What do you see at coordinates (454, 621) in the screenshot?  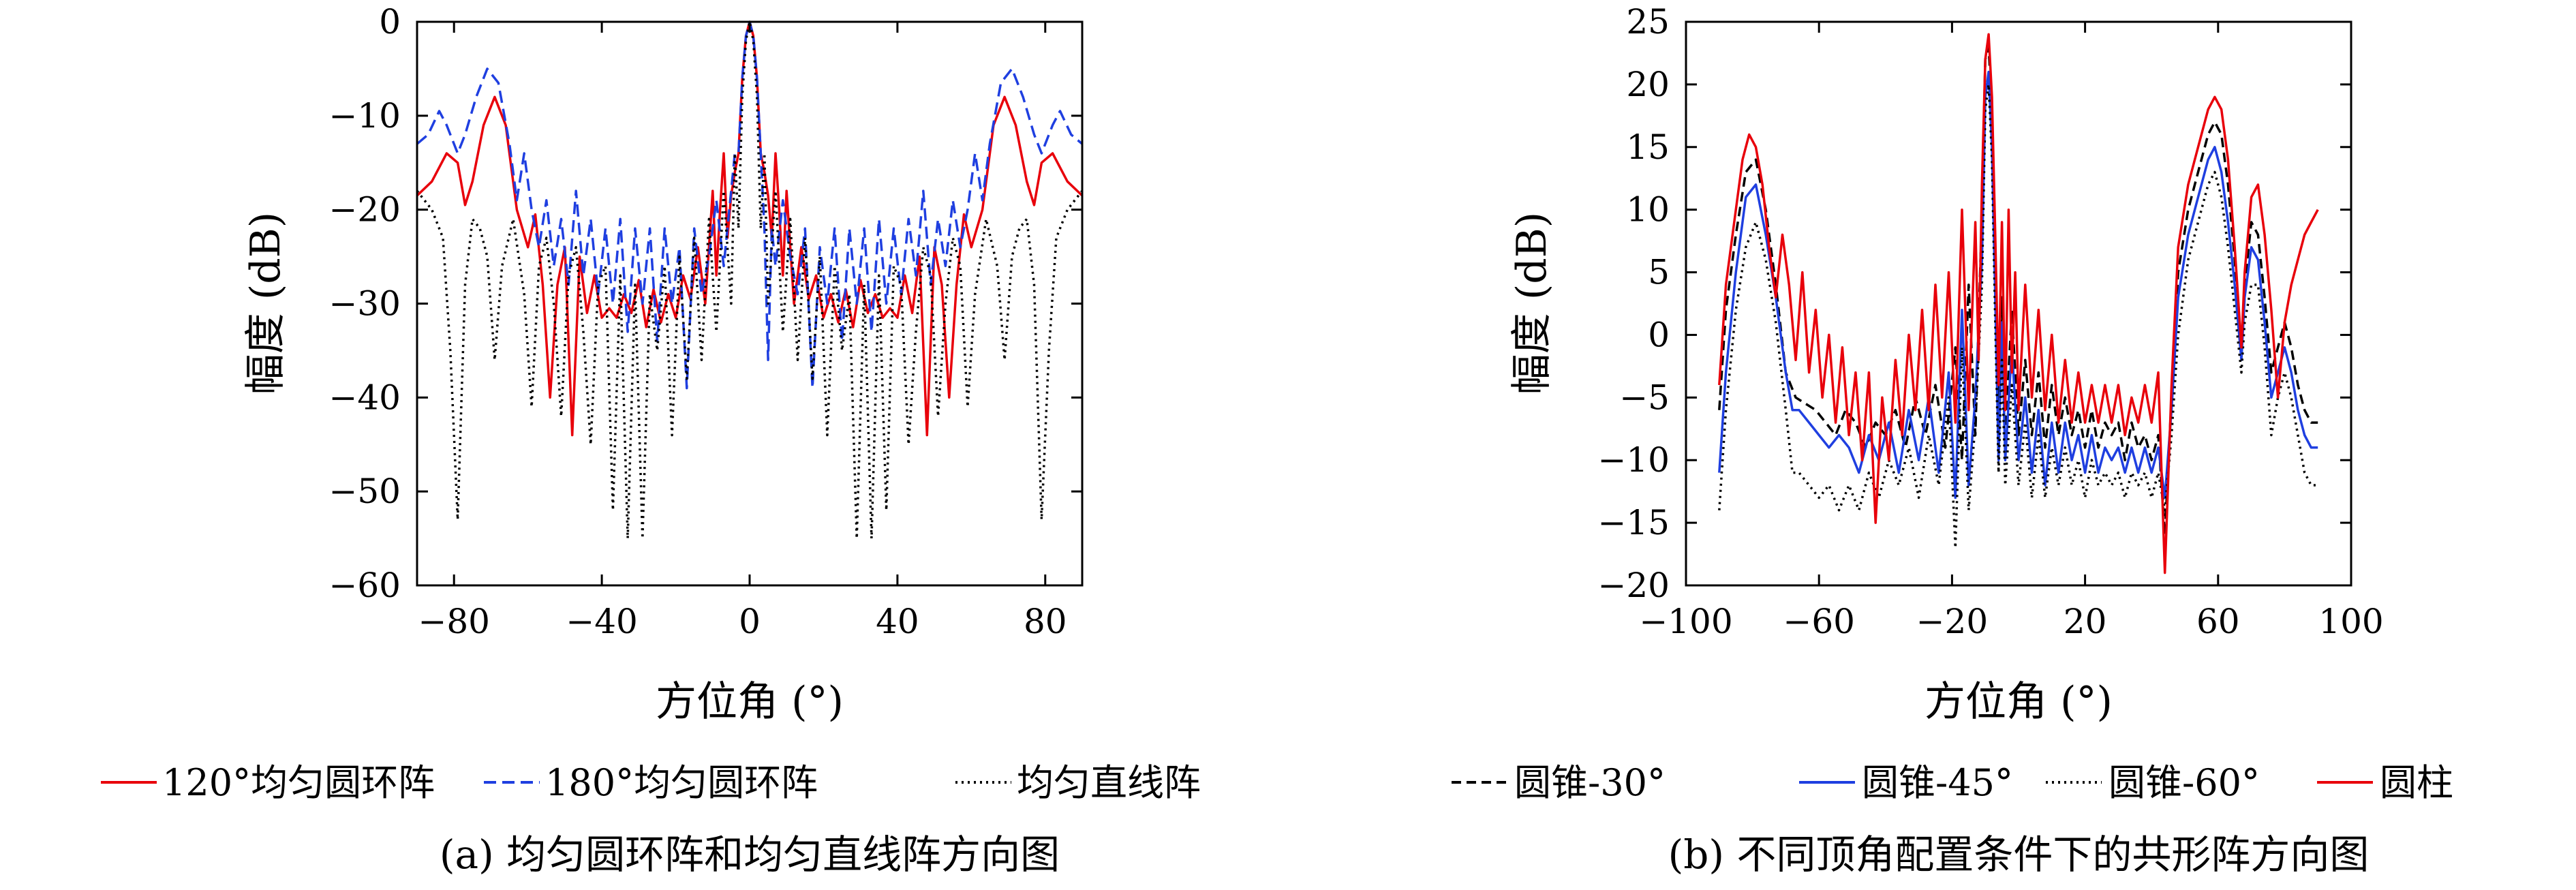 I see `x-tick-label: −80` at bounding box center [454, 621].